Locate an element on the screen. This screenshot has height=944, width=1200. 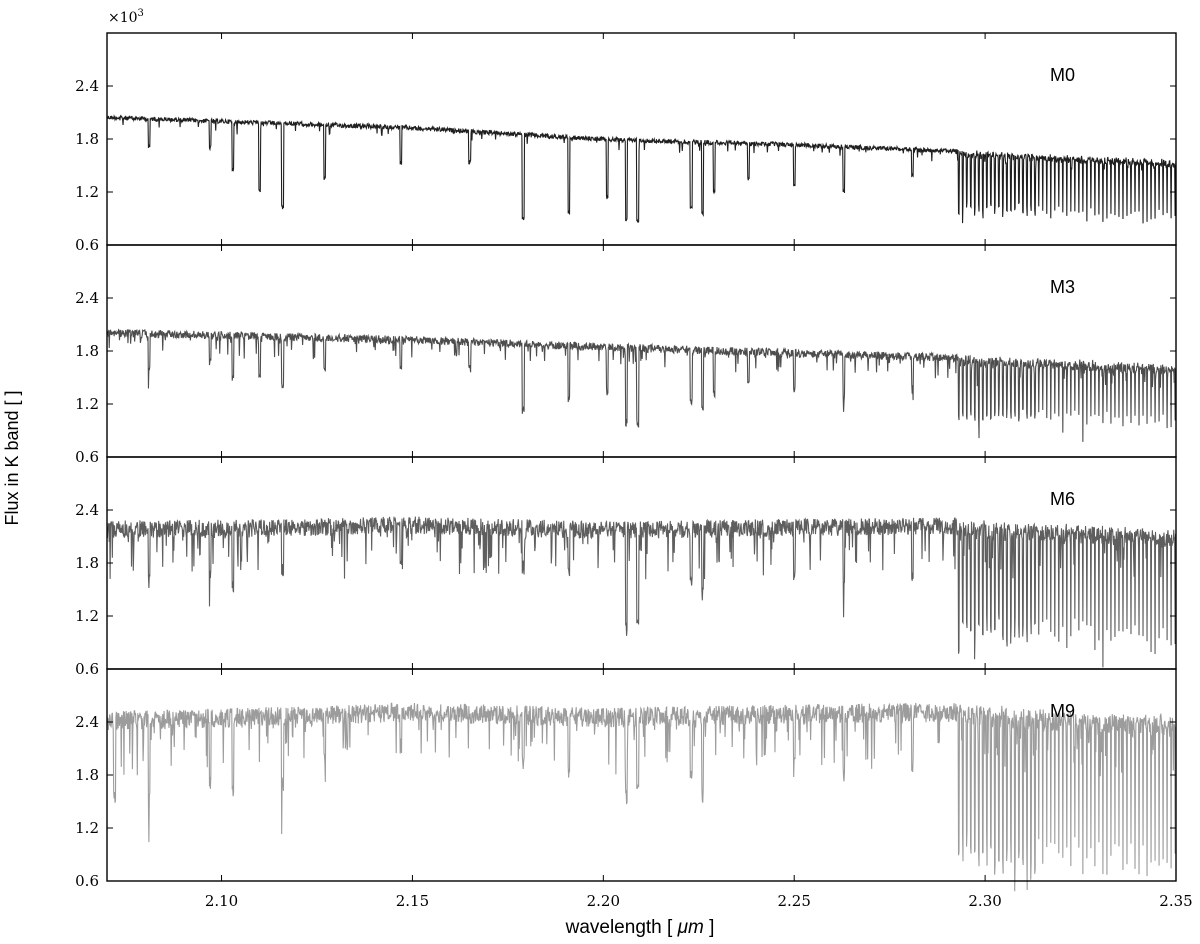
panel-label-M6: M6 is located at coordinates (1062, 499).